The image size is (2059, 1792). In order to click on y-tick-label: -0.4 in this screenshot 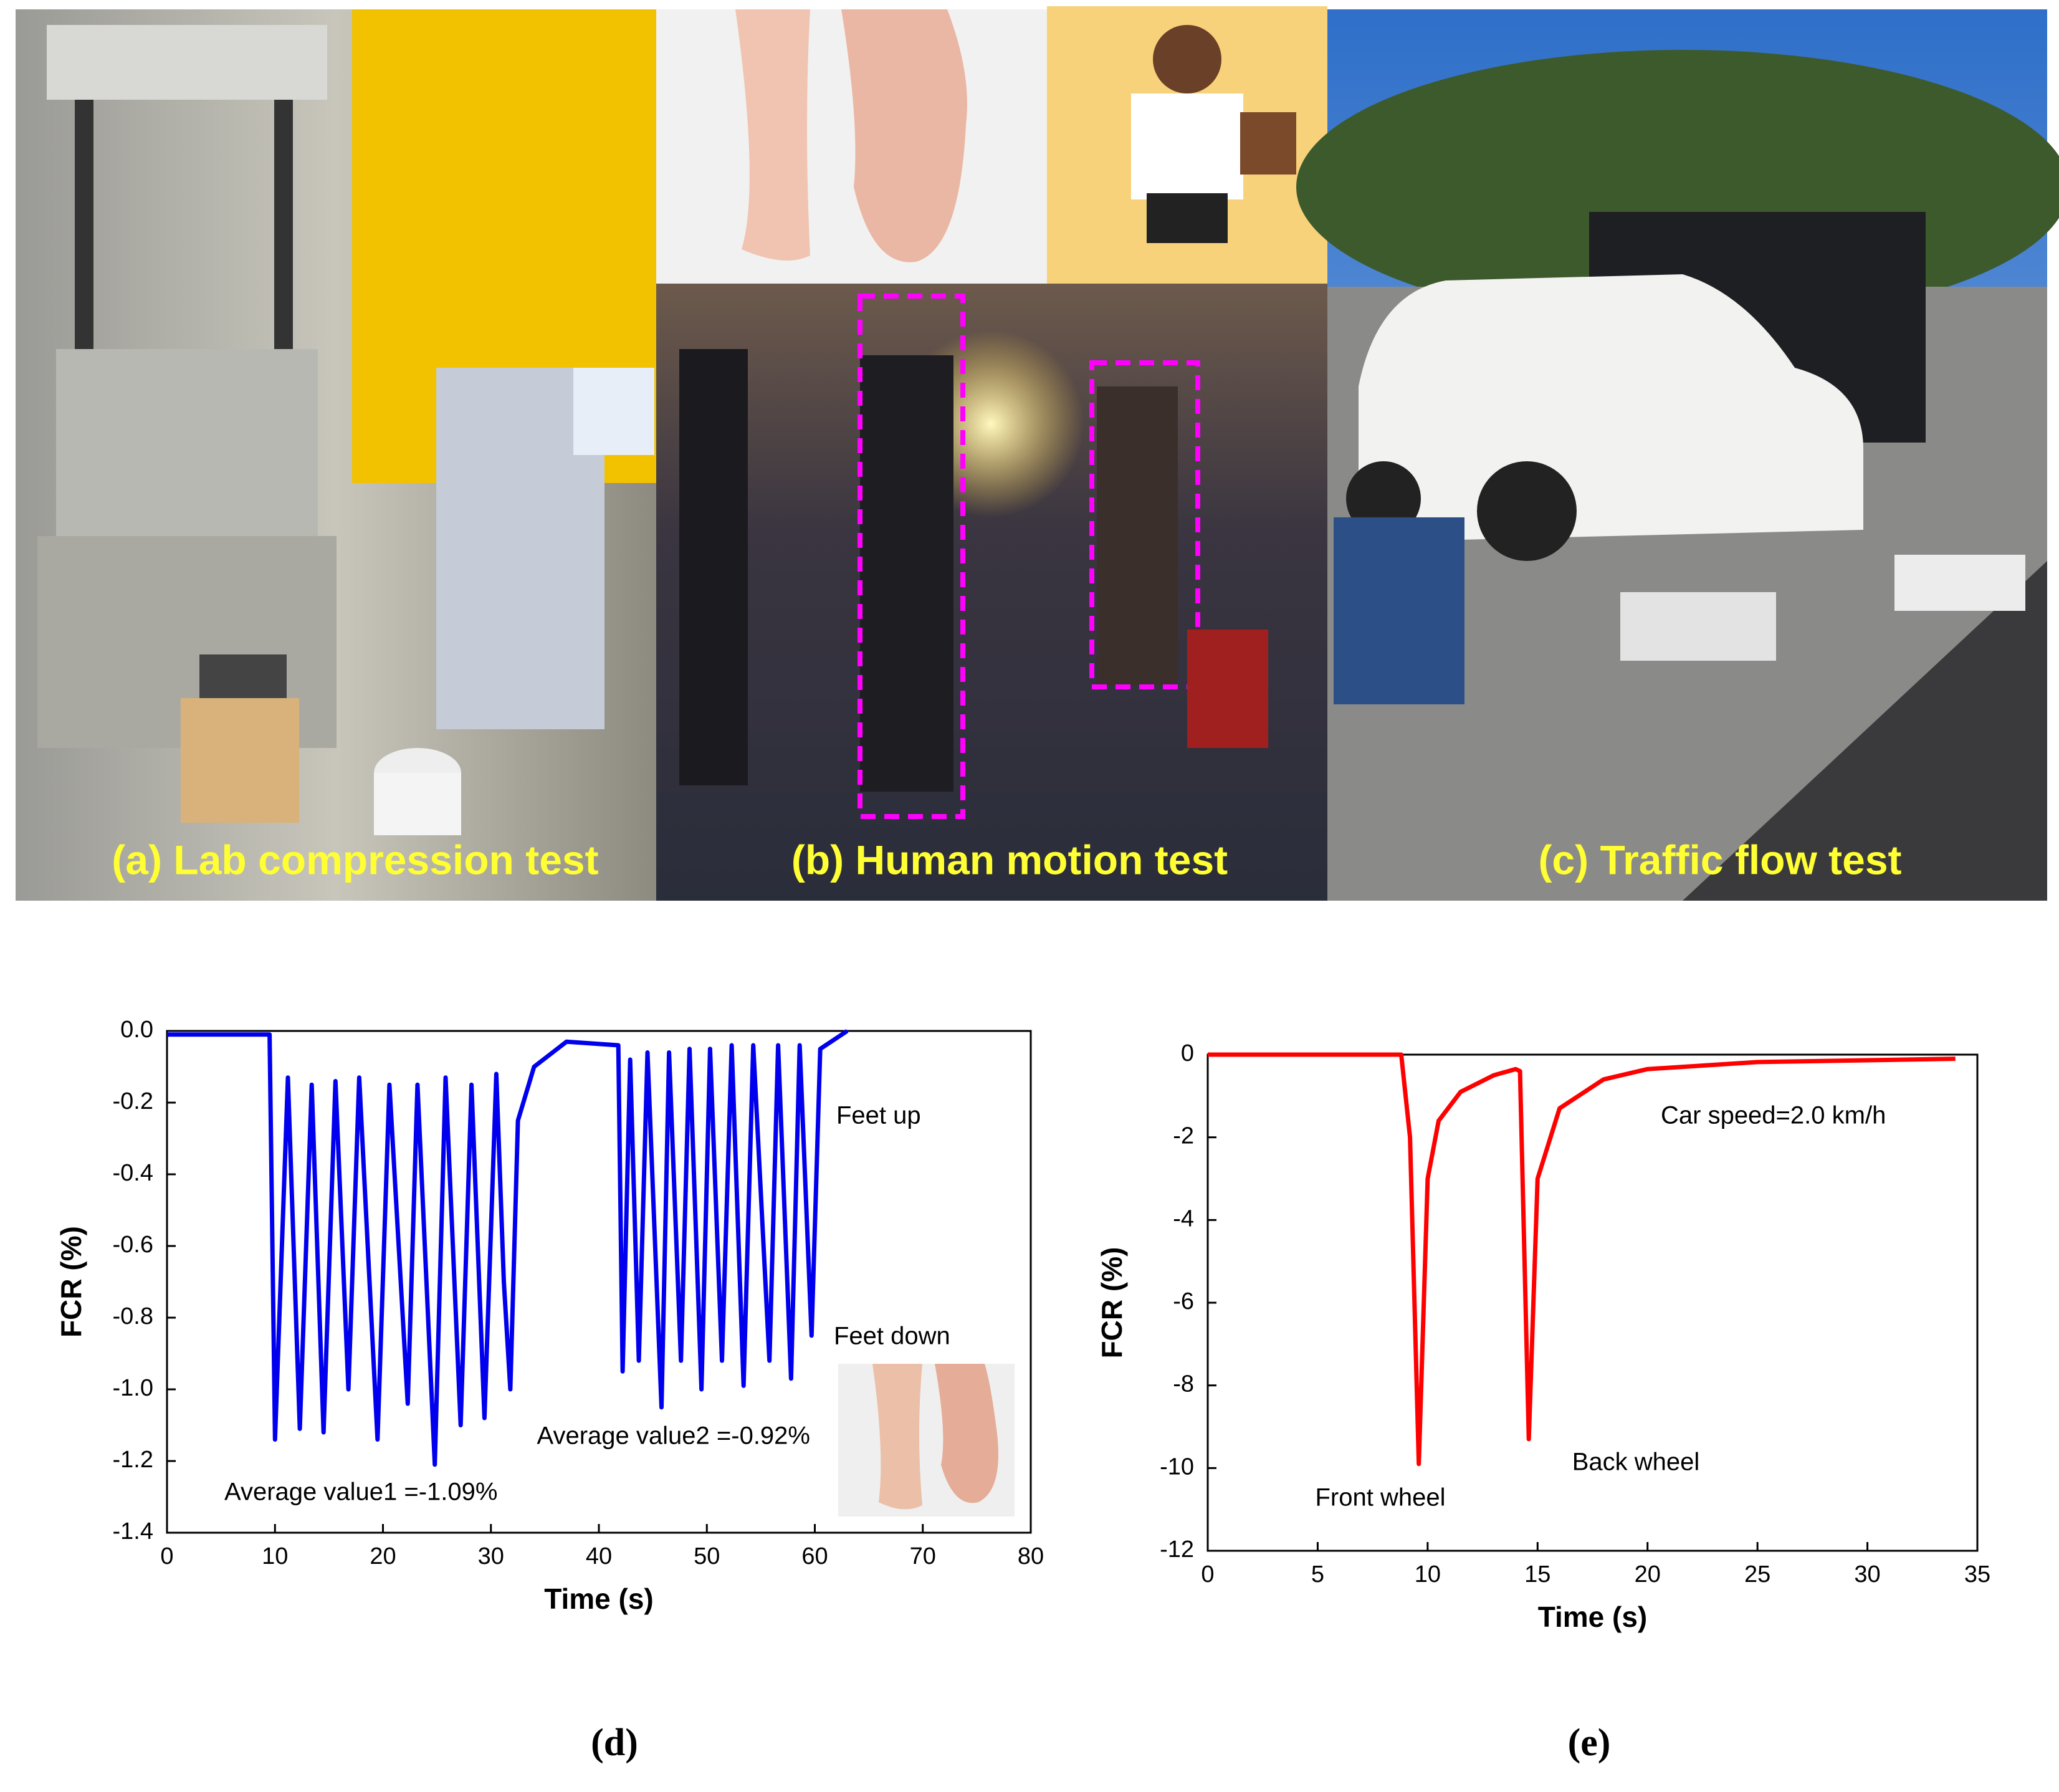, I will do `click(133, 1173)`.